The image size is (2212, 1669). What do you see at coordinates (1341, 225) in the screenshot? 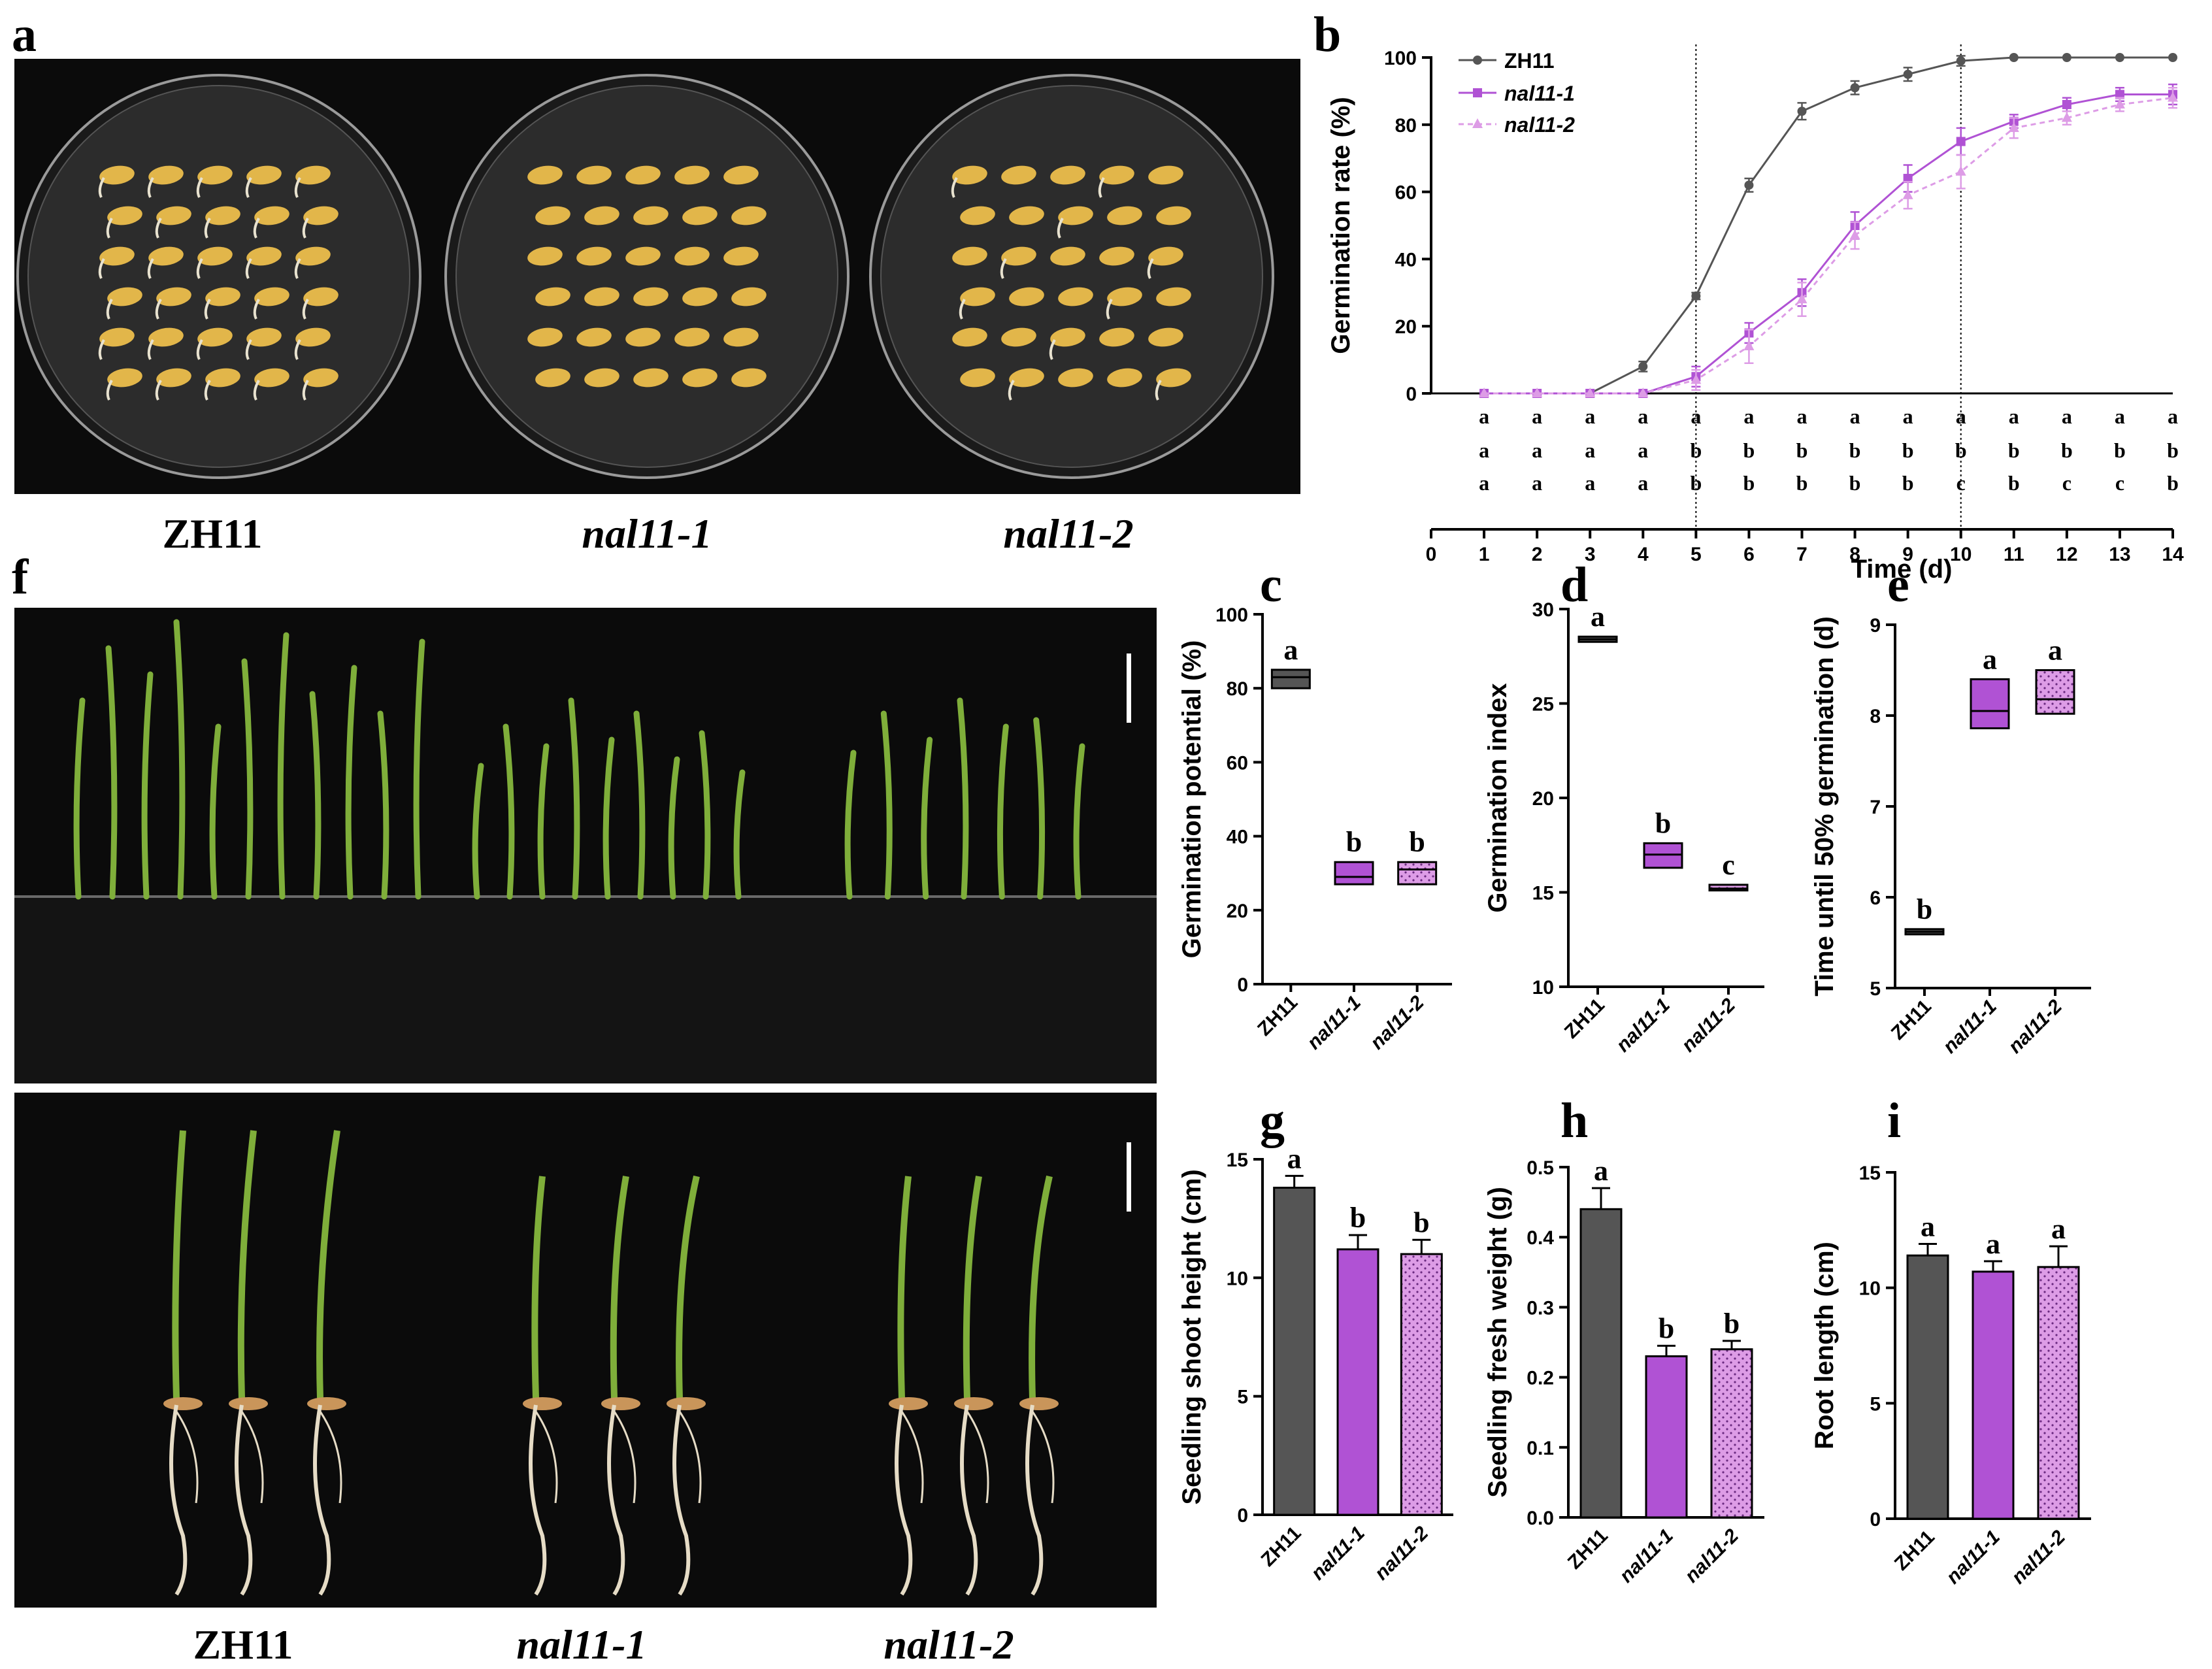
I see `y-axis-label-b: Germination rate (%)` at bounding box center [1341, 225].